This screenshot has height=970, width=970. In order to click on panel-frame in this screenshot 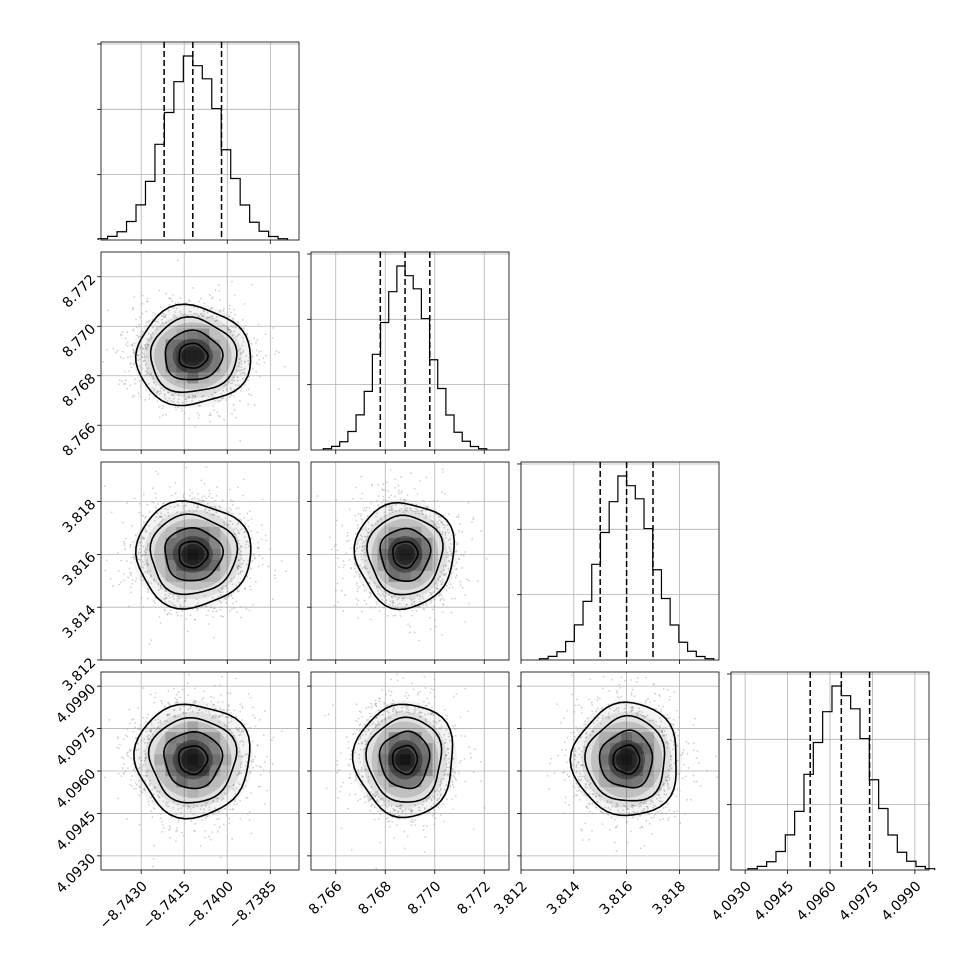, I will do `click(410, 561)`.